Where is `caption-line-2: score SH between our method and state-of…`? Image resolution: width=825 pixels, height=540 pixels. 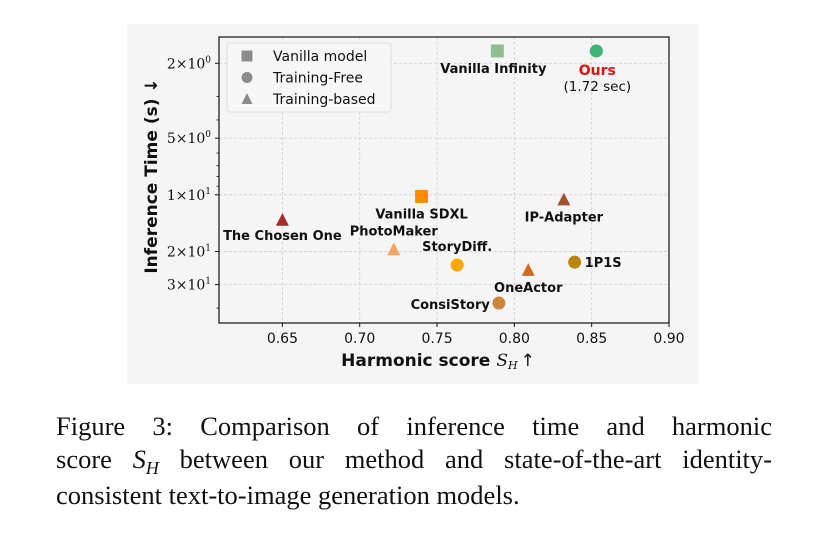 caption-line-2: score SH between our method and state-of… is located at coordinates (414, 461).